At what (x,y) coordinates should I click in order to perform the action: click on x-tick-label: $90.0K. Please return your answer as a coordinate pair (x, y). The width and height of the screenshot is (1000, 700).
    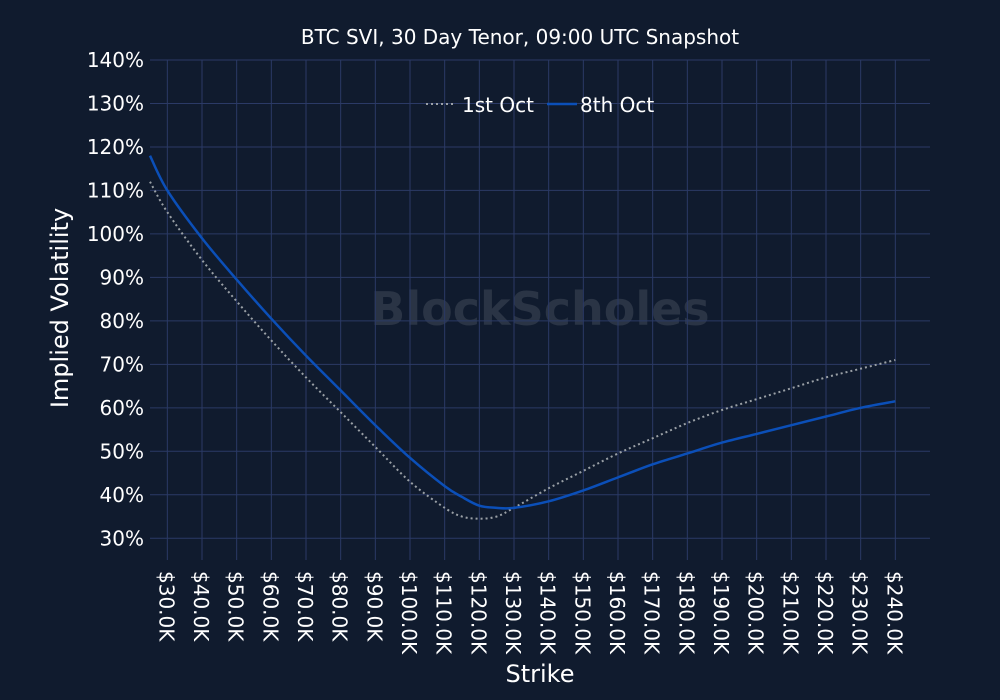
    Looking at the image, I should click on (374, 606).